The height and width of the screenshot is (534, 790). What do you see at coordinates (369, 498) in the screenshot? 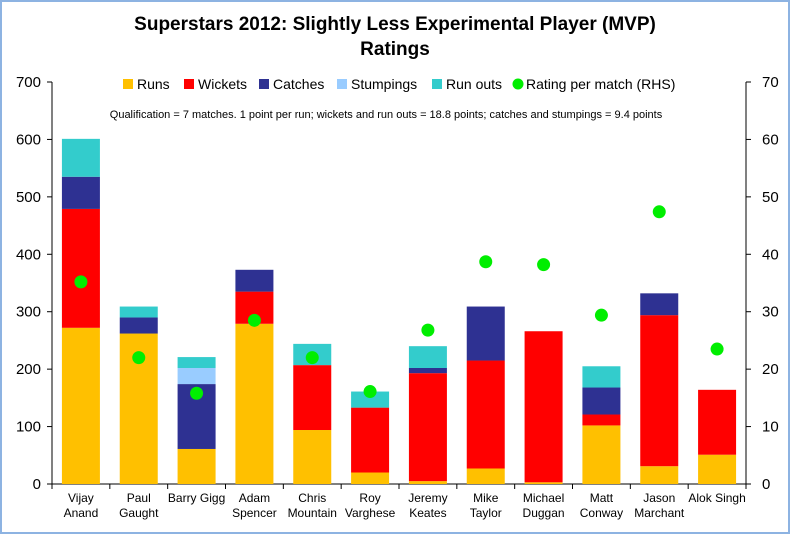
I see `category-label: Roy` at bounding box center [369, 498].